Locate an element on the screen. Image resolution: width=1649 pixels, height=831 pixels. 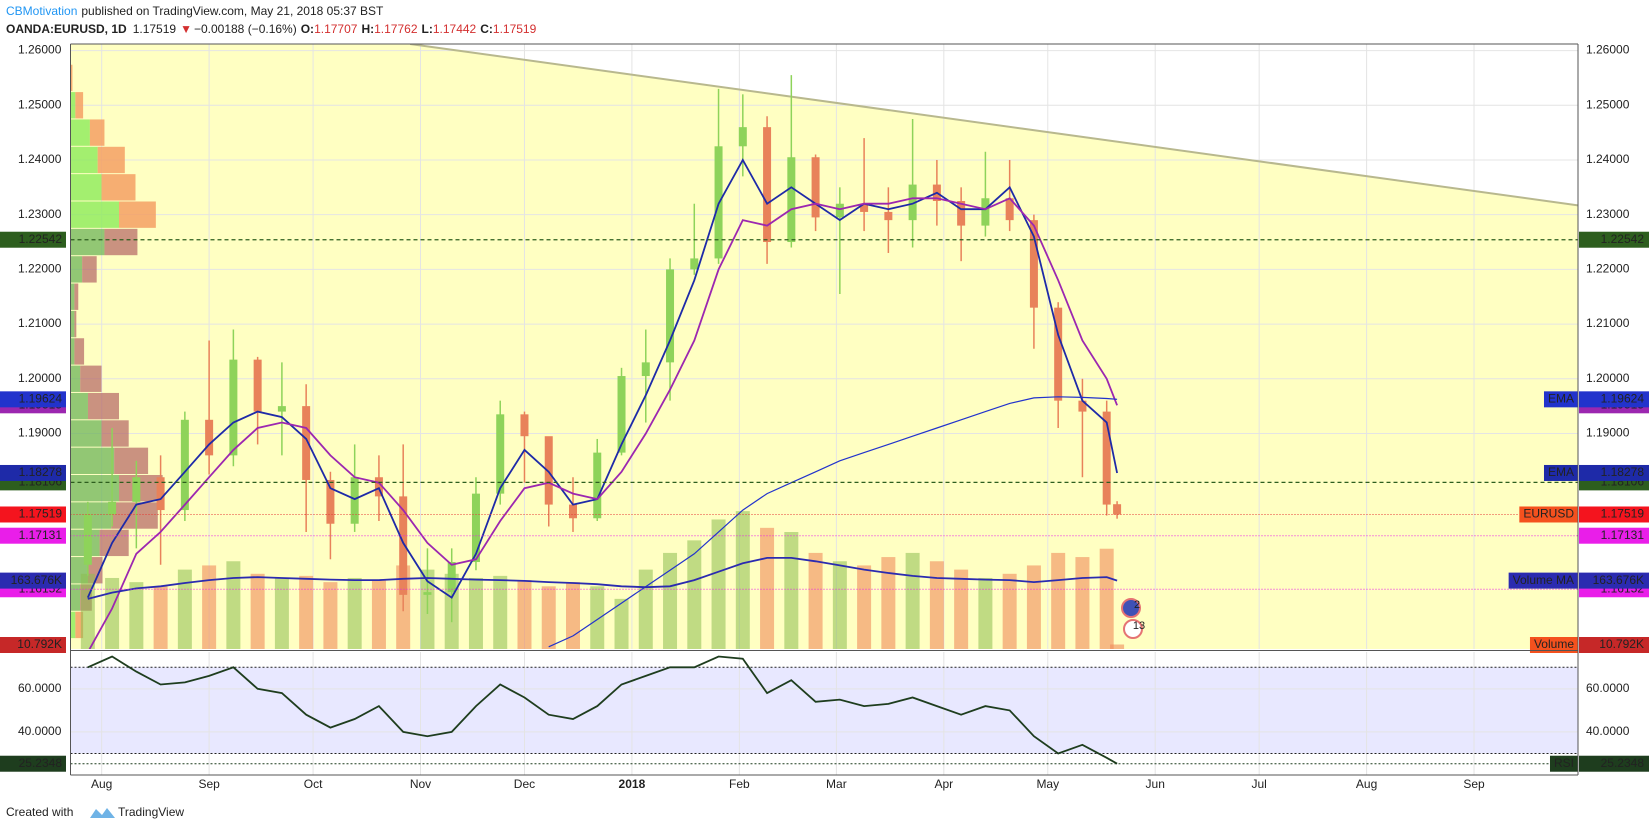
volume-ma-line is located at coordinates (602, 578).